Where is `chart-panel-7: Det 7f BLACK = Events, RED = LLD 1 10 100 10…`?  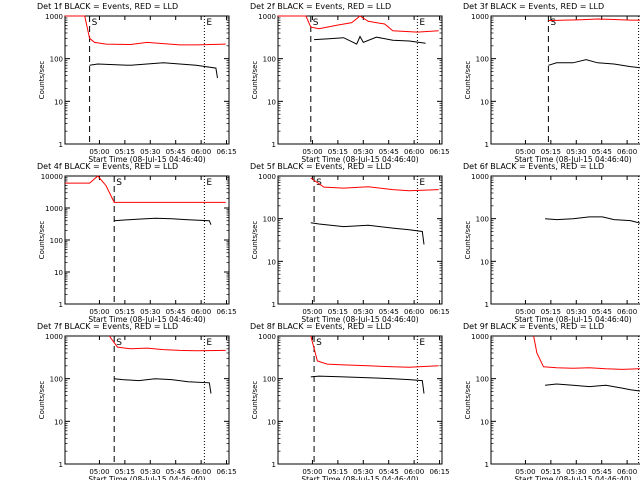
chart-panel-7: Det 7f BLACK = Events, RED = LLD 1 10 100 10… is located at coordinates (137, 401).